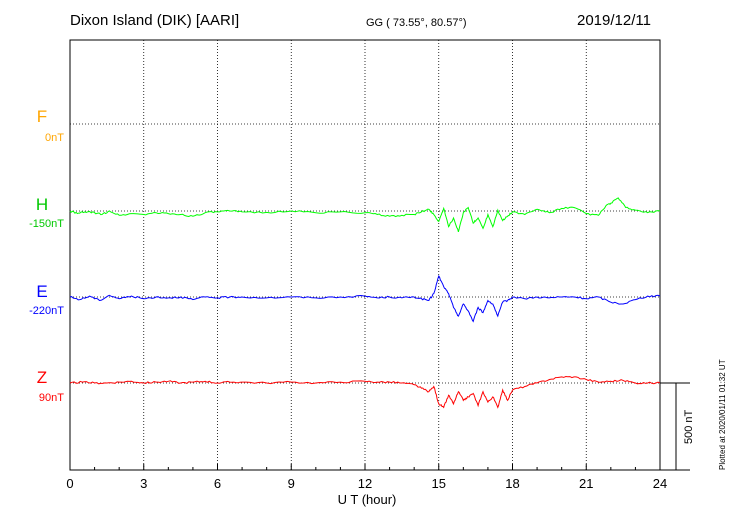 This screenshot has height=520, width=730. Describe the element at coordinates (416, 23) in the screenshot. I see `header-coords: GG ( 73.55°, 80.57°)` at that location.